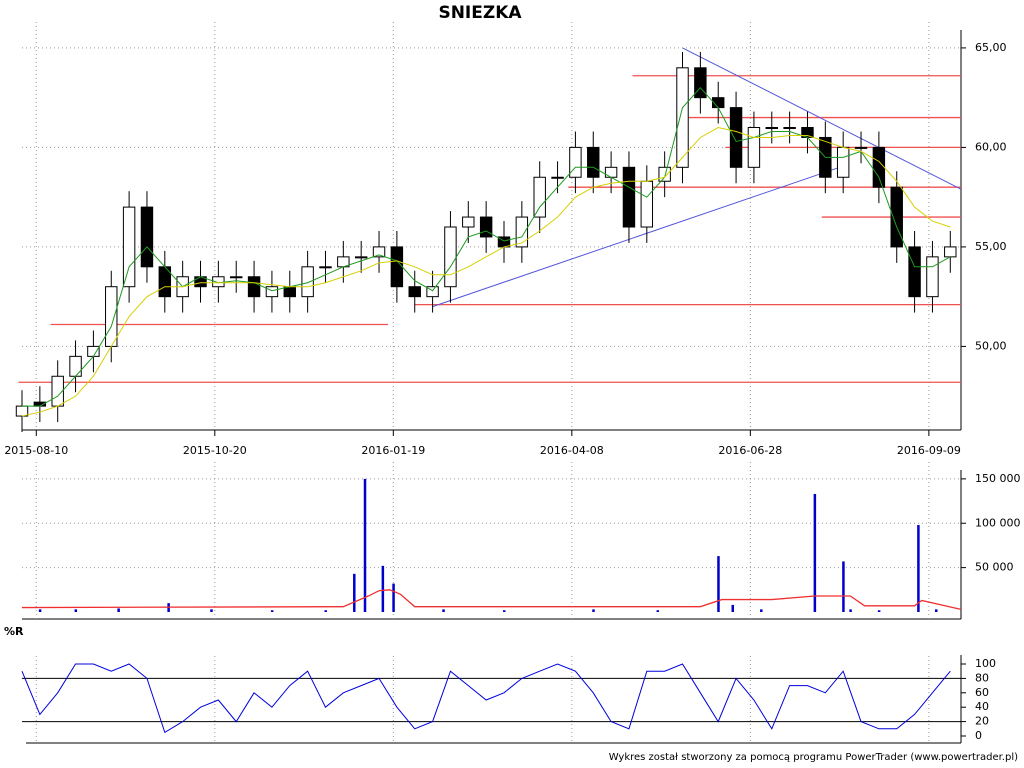  Describe the element at coordinates (982, 706) in the screenshot. I see `y-tick-label: 40` at that location.